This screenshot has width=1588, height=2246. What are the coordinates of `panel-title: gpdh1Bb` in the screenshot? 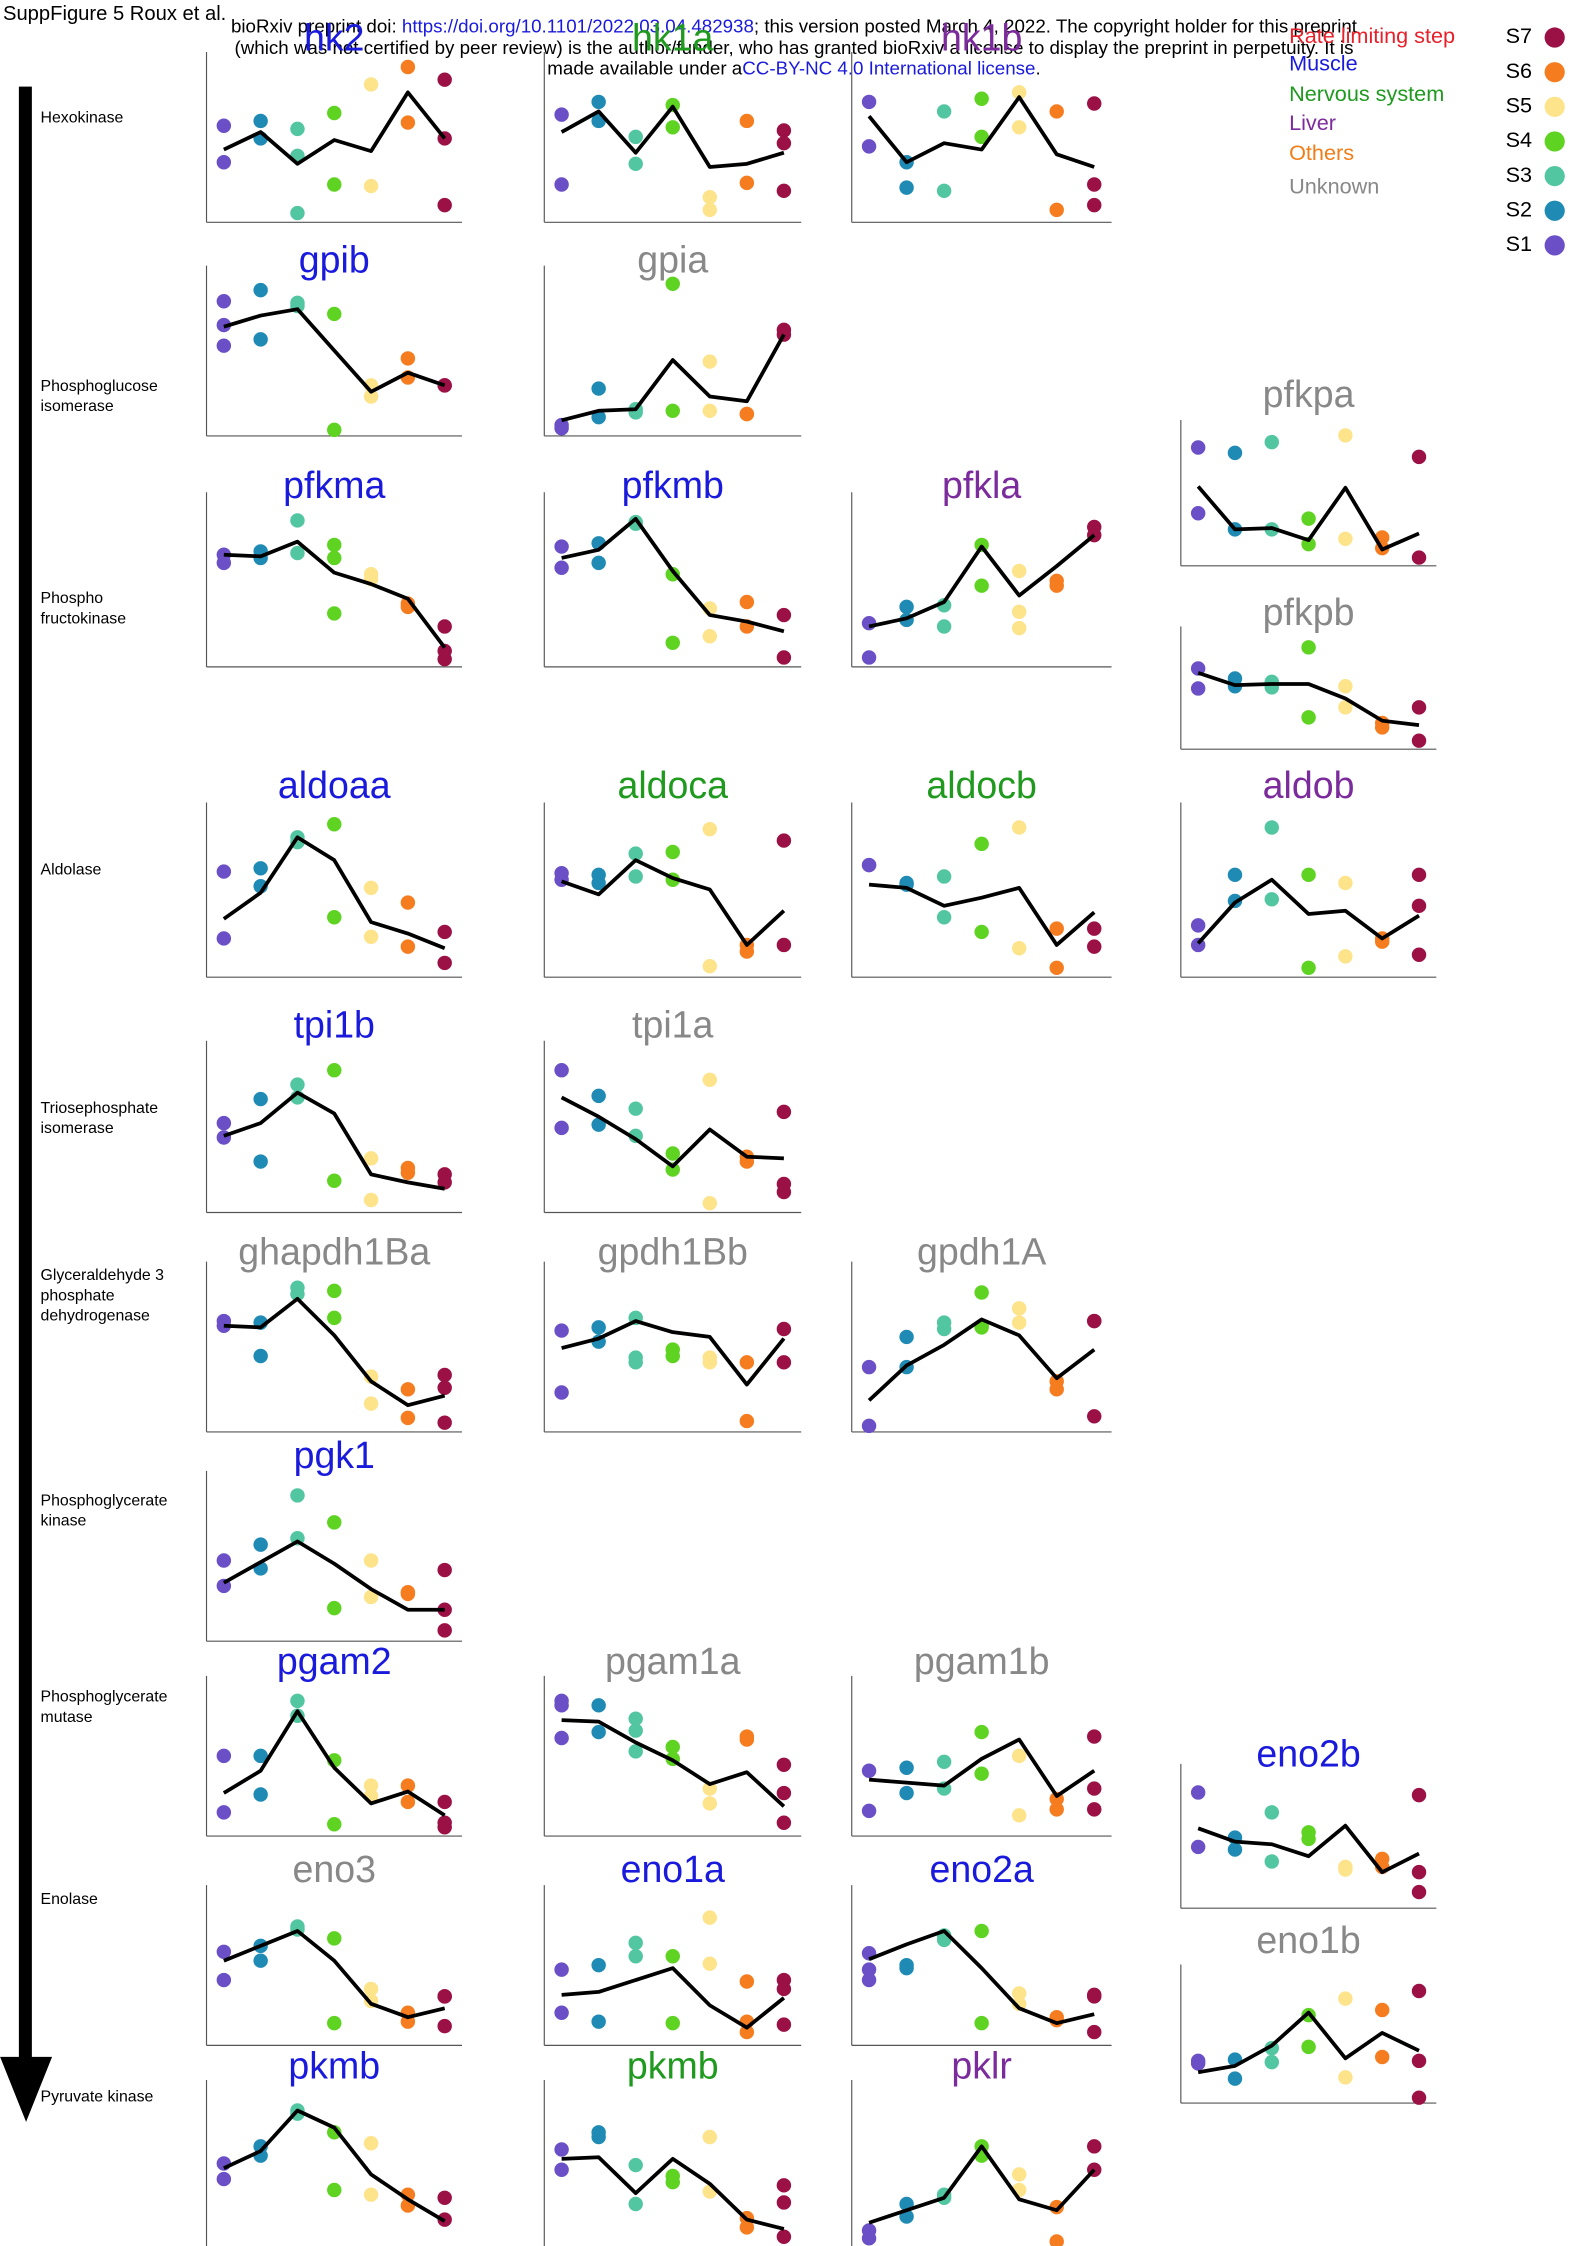 It's located at (673, 1251).